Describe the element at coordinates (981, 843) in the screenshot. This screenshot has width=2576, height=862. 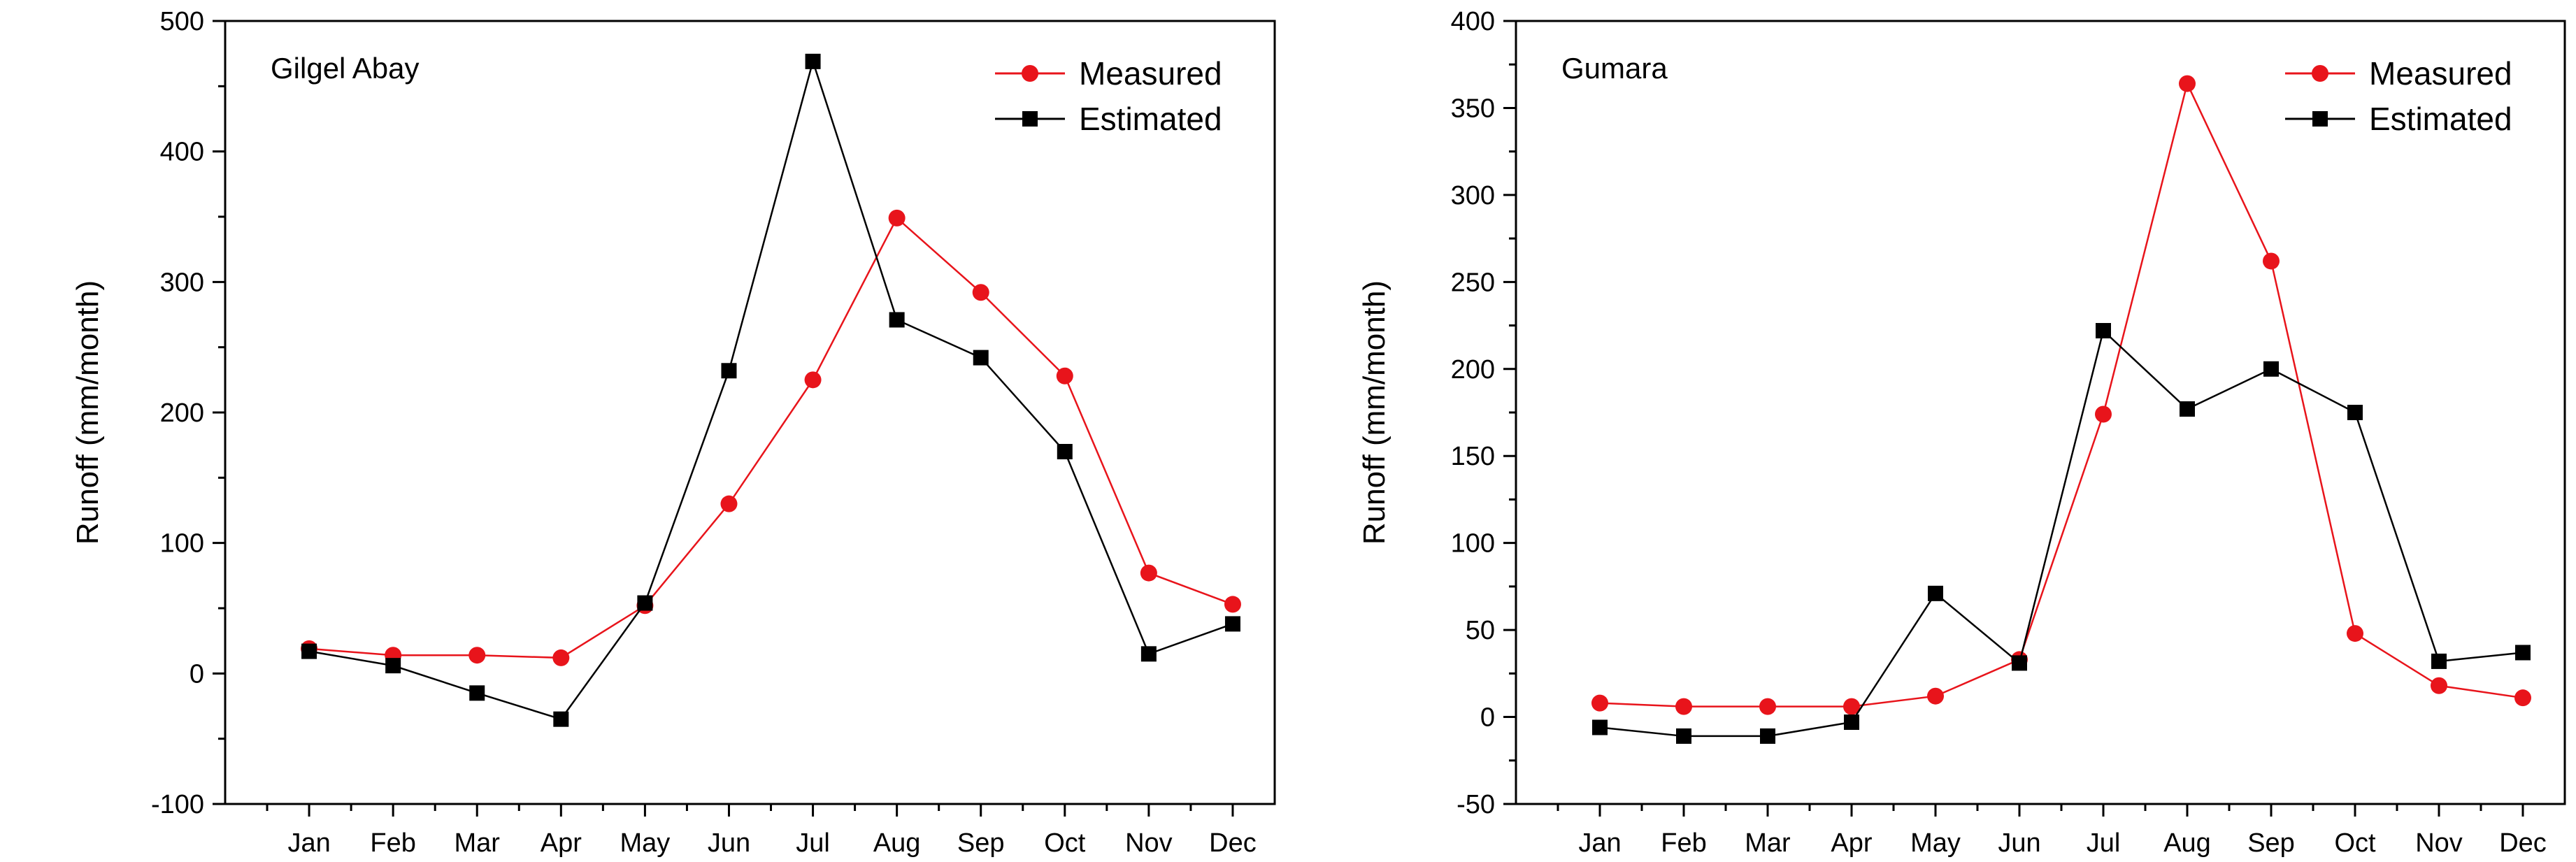
I see `x-tick-label: Sep` at that location.